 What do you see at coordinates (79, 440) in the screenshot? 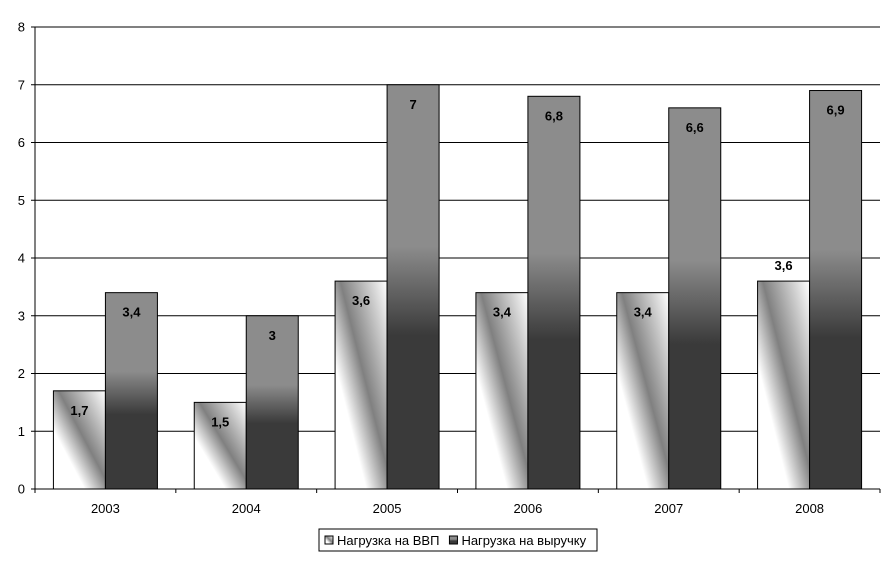
I see `bar-vvp-2003` at bounding box center [79, 440].